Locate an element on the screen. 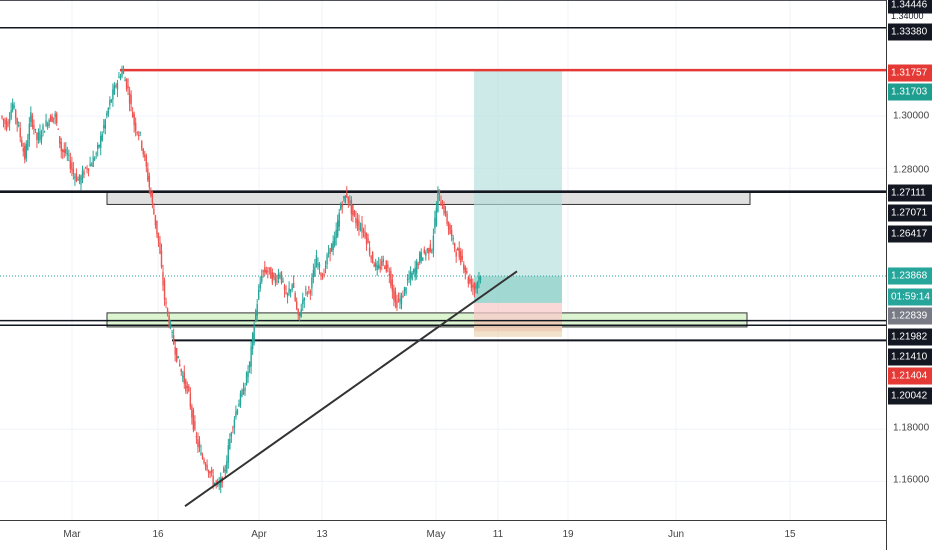 The image size is (932, 551). position-filled-zone is located at coordinates (518, 289).